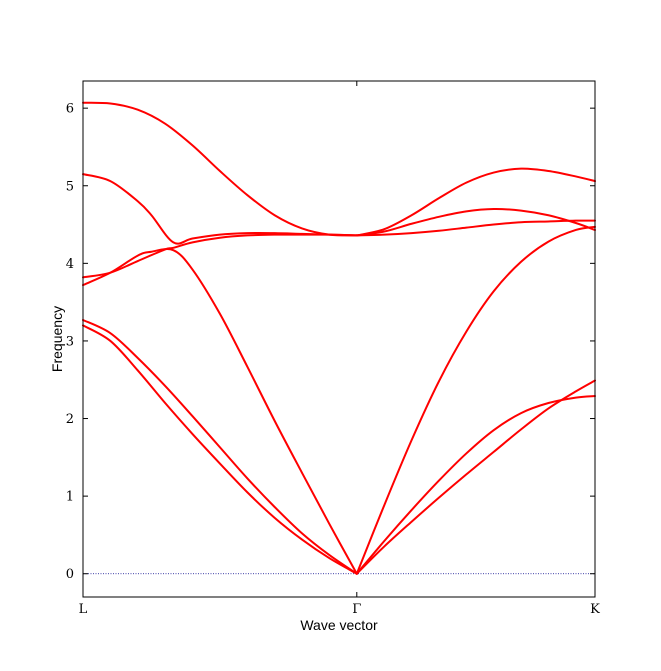  Describe the element at coordinates (70, 186) in the screenshot. I see `y-tick-label: 5` at that location.